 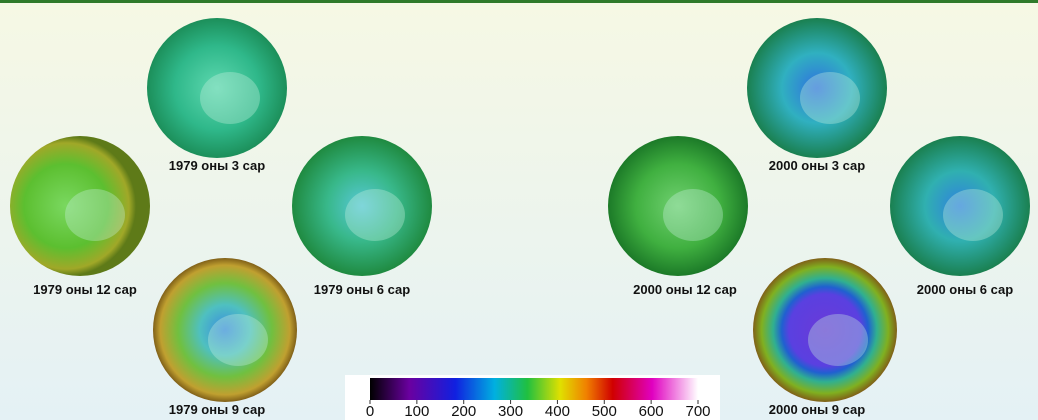 I want to click on tick-label: 200, so click(x=463, y=411).